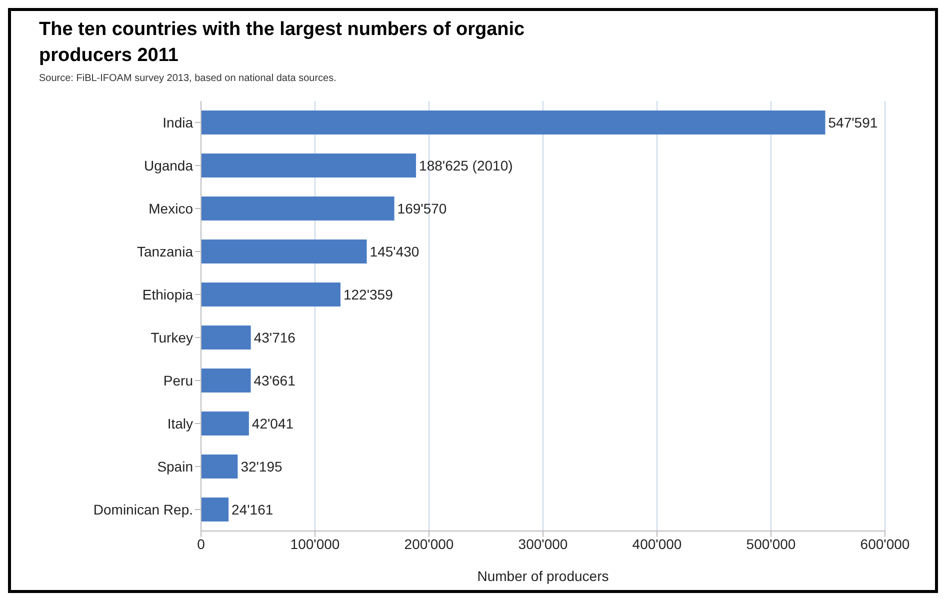  Describe the element at coordinates (261, 466) in the screenshot. I see `data-label: 32'195` at that location.